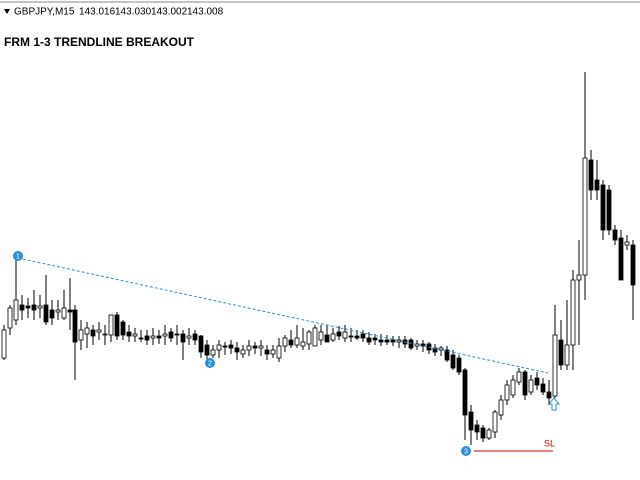 Image resolution: width=640 pixels, height=480 pixels. I want to click on point-marker: 2, so click(210, 363).